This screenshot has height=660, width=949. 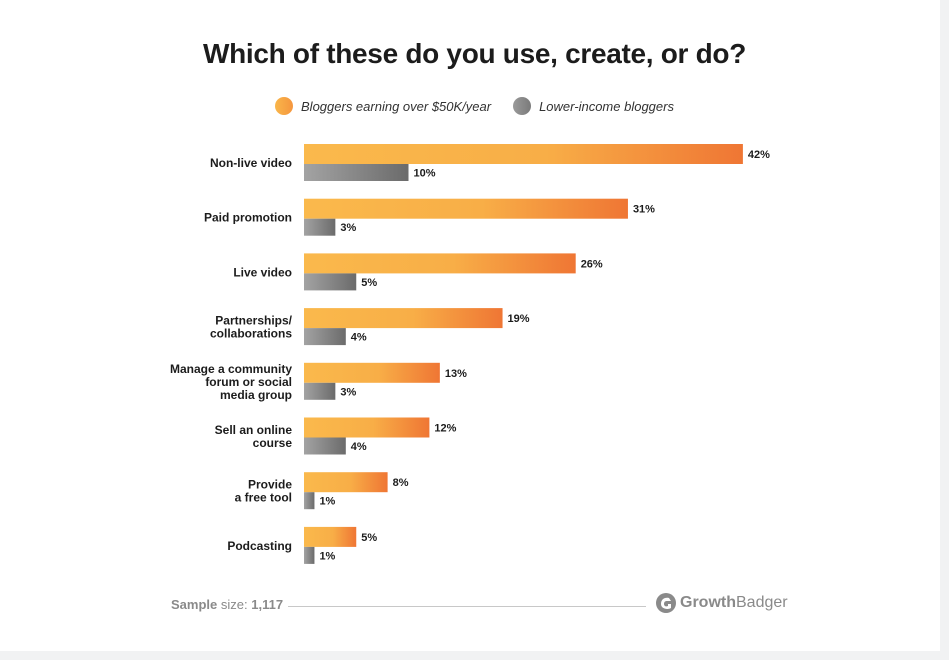 I want to click on legend-item-high-income: Bloggers earning over $50K/year, so click(x=383, y=106).